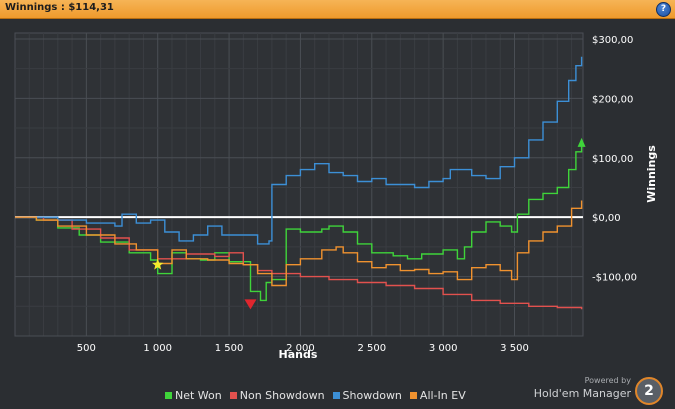  What do you see at coordinates (282, 395) in the screenshot?
I see `legend-label: Non Showdown` at bounding box center [282, 395].